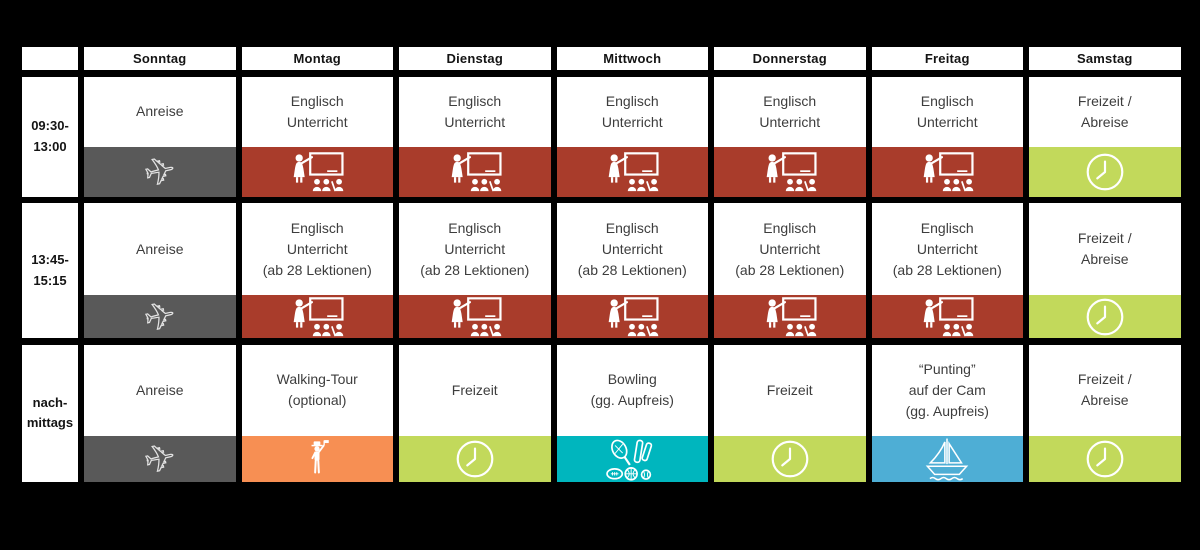  Describe the element at coordinates (160, 136) in the screenshot. I see `schedule-cell-sonntag-morning: Anreise` at that location.